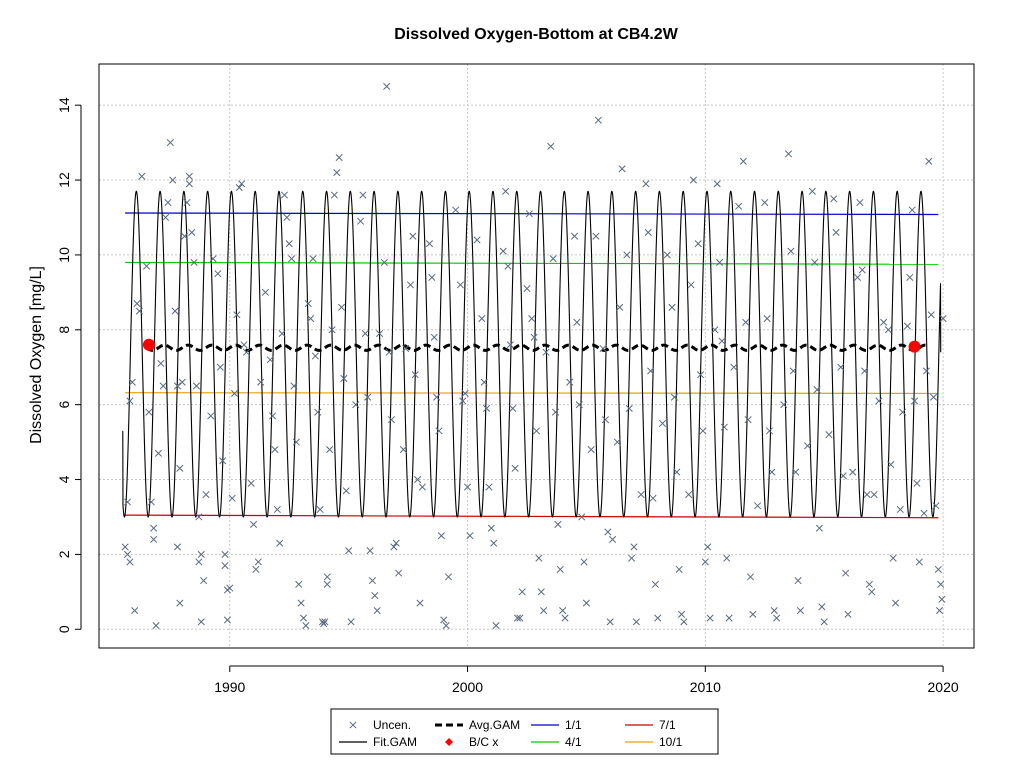 The image size is (1024, 768). I want to click on legend-label-p1_1: 1/1, so click(573, 725).